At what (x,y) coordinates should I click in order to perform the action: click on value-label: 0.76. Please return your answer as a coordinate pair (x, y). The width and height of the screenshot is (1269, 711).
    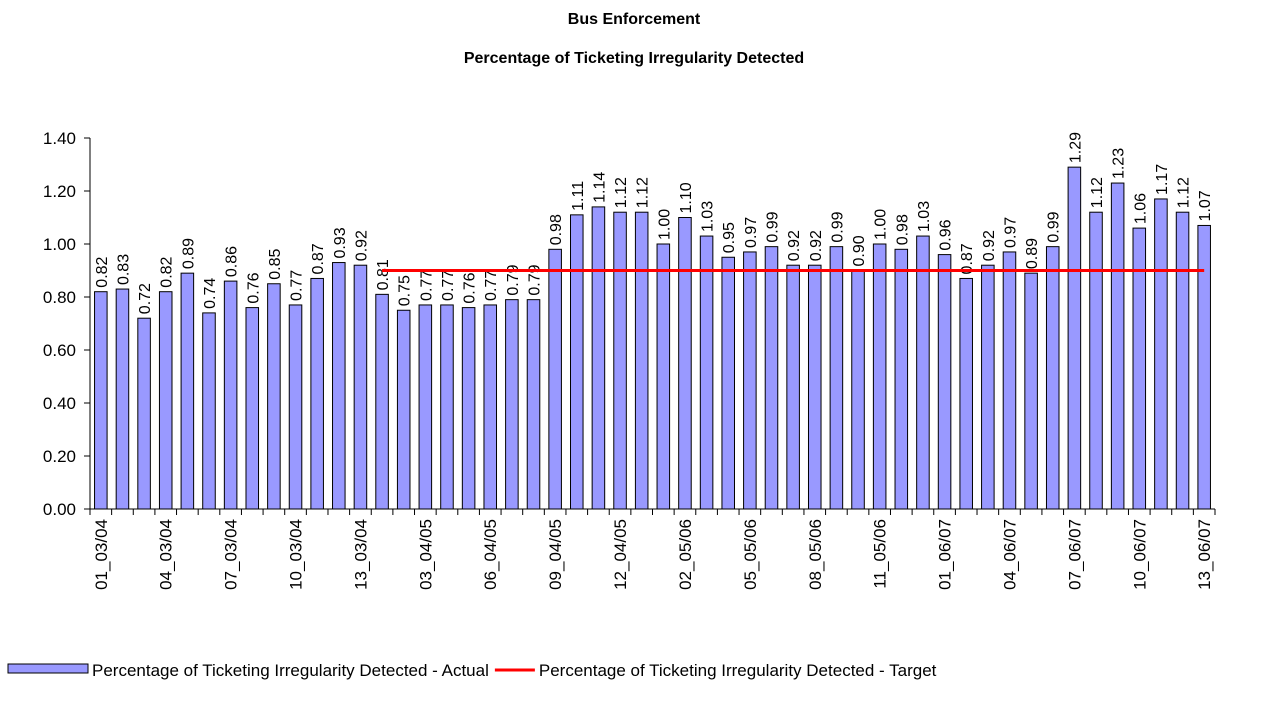
    Looking at the image, I should click on (253, 287).